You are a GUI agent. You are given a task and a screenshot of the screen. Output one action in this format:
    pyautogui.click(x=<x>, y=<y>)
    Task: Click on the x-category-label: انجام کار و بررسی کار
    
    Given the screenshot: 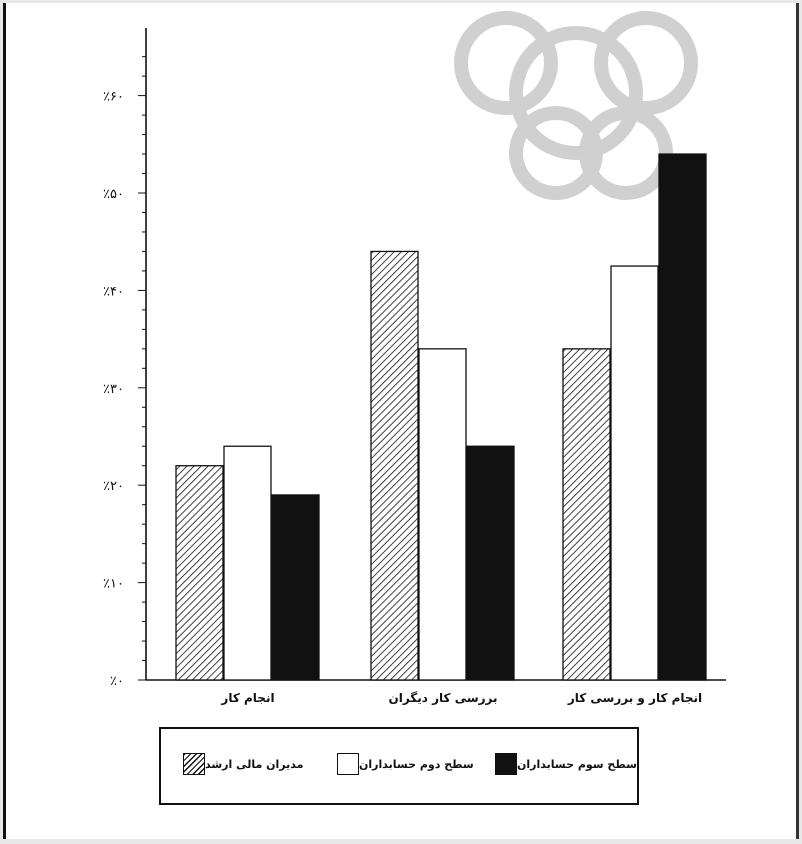 What is the action you would take?
    pyautogui.click(x=634, y=698)
    